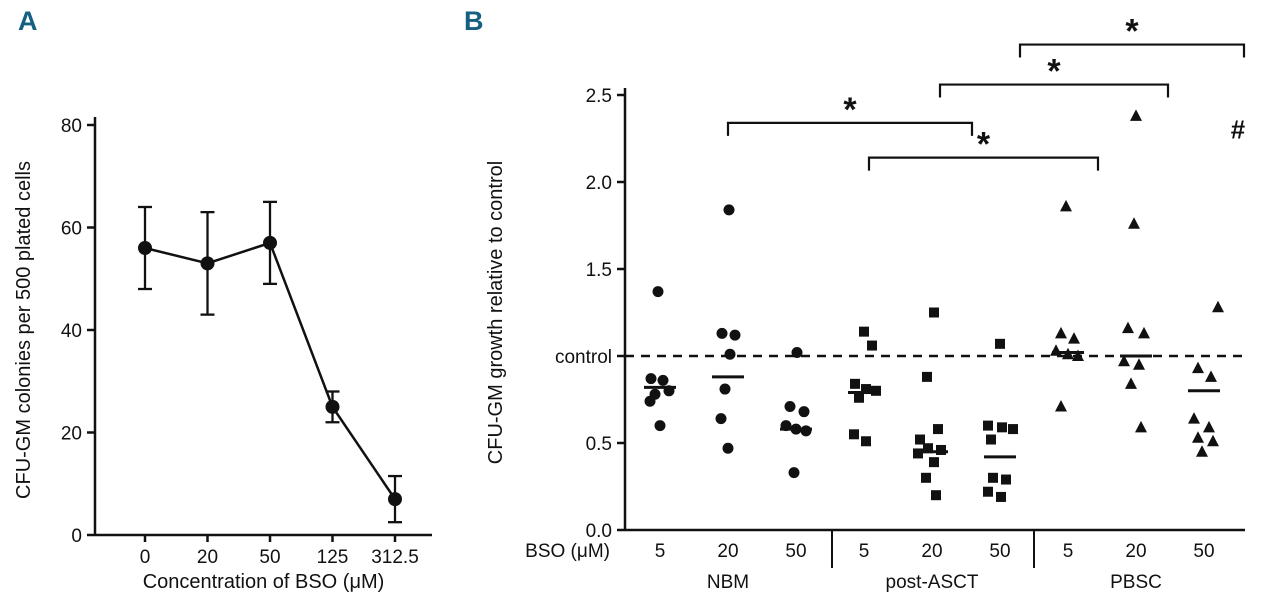  What do you see at coordinates (76, 536) in the screenshot?
I see `a-y-tick-label: 0` at bounding box center [76, 536].